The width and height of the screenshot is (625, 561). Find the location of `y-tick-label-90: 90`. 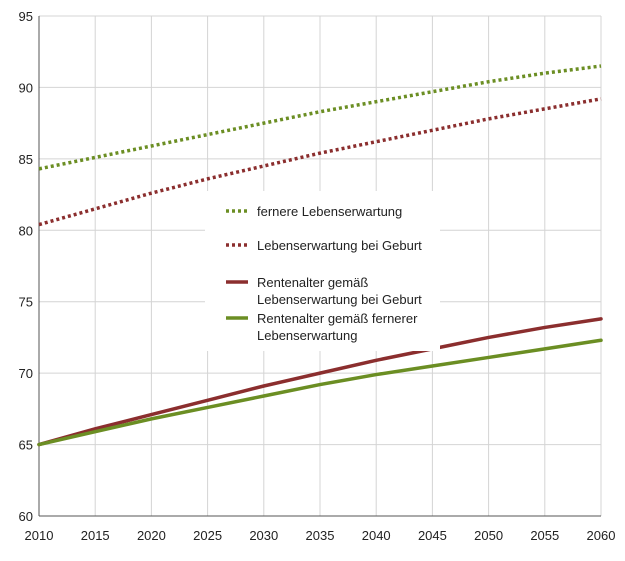

y-tick-label-90: 90 is located at coordinates (26, 87).